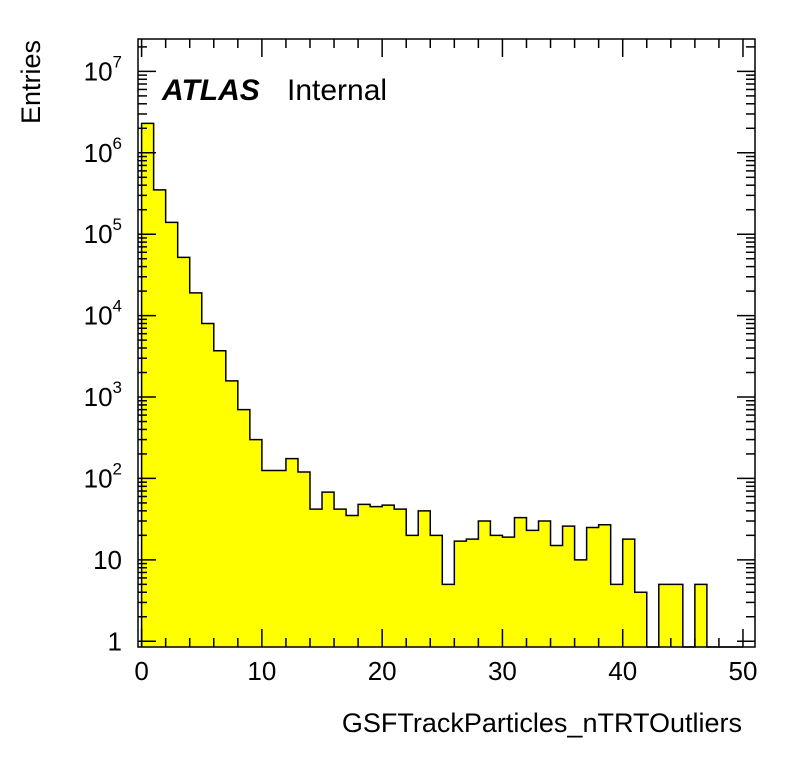 The height and width of the screenshot is (772, 796). I want to click on y-tick-label: 10², so click(103, 476).